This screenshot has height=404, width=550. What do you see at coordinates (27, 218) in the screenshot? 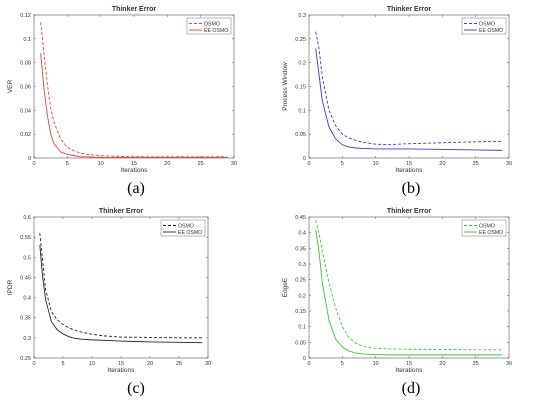
I see `y-tick-label: 0.6` at bounding box center [27, 218].